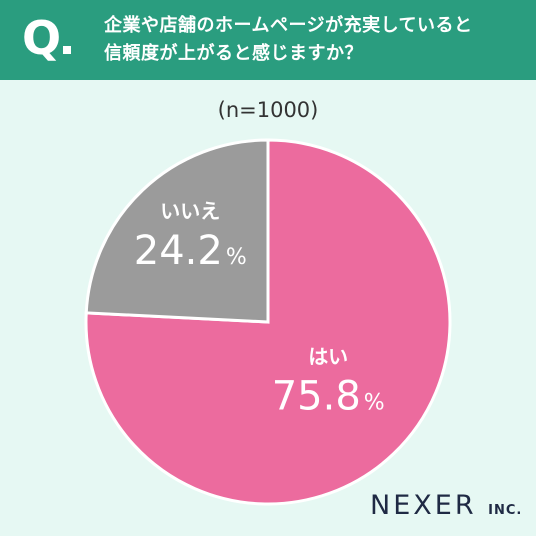 The height and width of the screenshot is (536, 536). Describe the element at coordinates (190, 211) in the screenshot. I see `slice-category-iie: いいえ` at that location.